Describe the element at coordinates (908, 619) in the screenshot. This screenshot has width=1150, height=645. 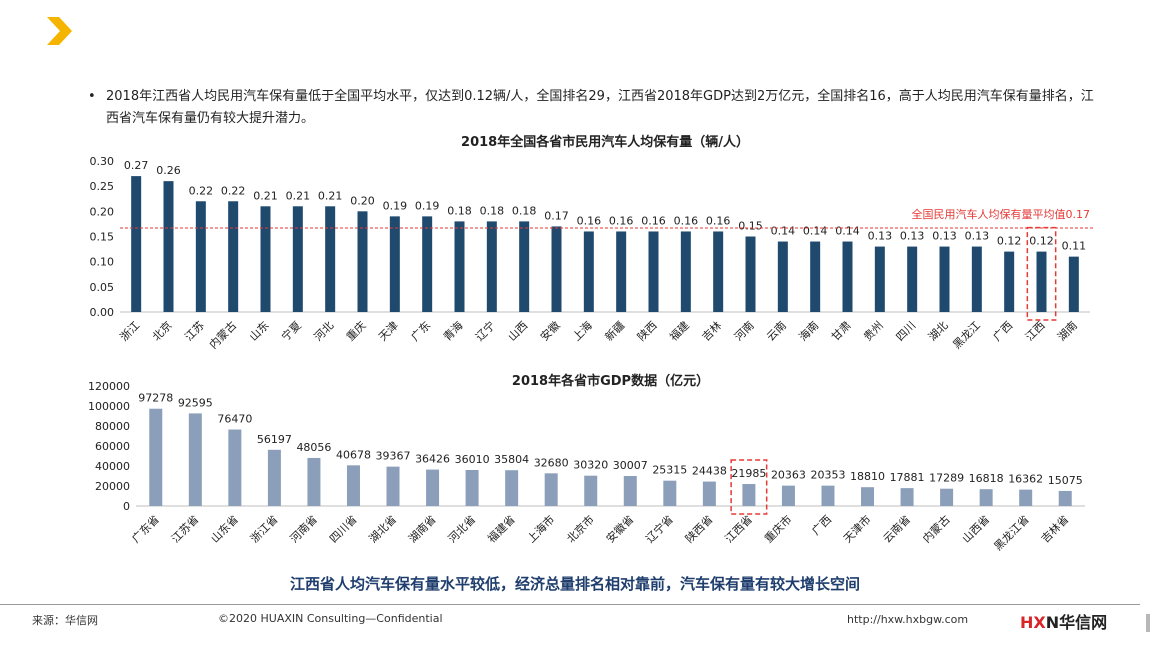
I see `footer-url: http://hxw.hxbgw.com` at that location.